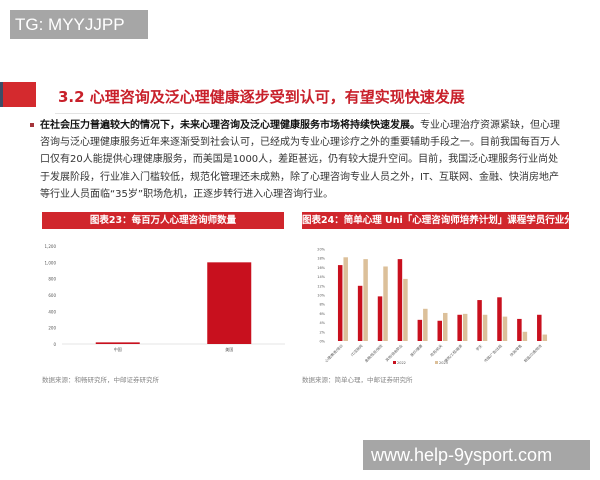  Describe the element at coordinates (322, 332) in the screenshot. I see `y-tick-label: 2%` at that location.